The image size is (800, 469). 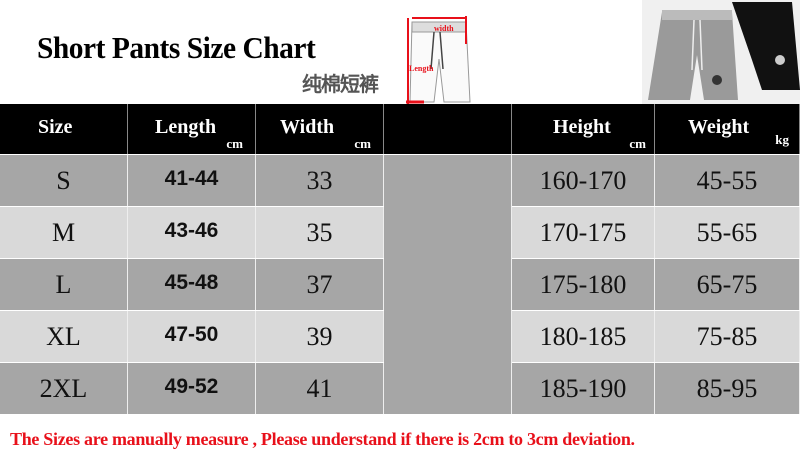 What do you see at coordinates (727, 129) in the screenshot?
I see `header-weight: Weight kg` at bounding box center [727, 129].